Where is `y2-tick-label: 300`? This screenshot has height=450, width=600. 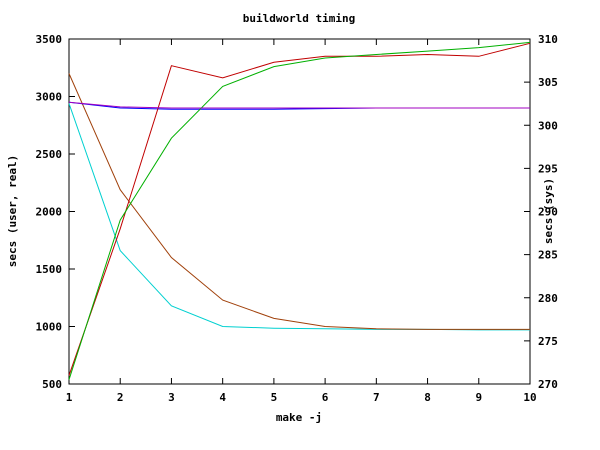 y2-tick-label: 300 is located at coordinates (548, 125).